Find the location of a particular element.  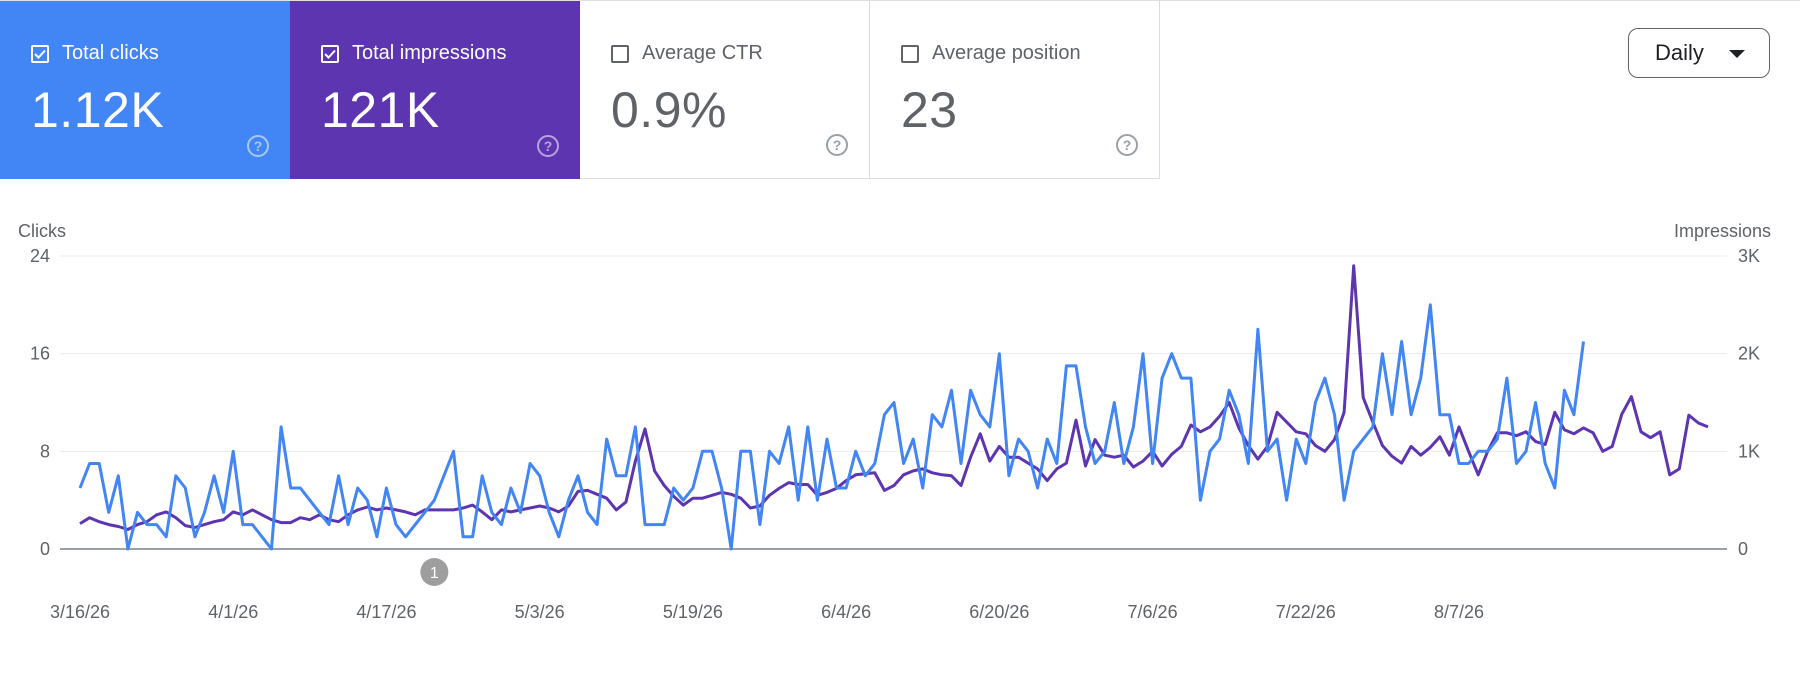

metric-header: Total clicks is located at coordinates (95, 53).